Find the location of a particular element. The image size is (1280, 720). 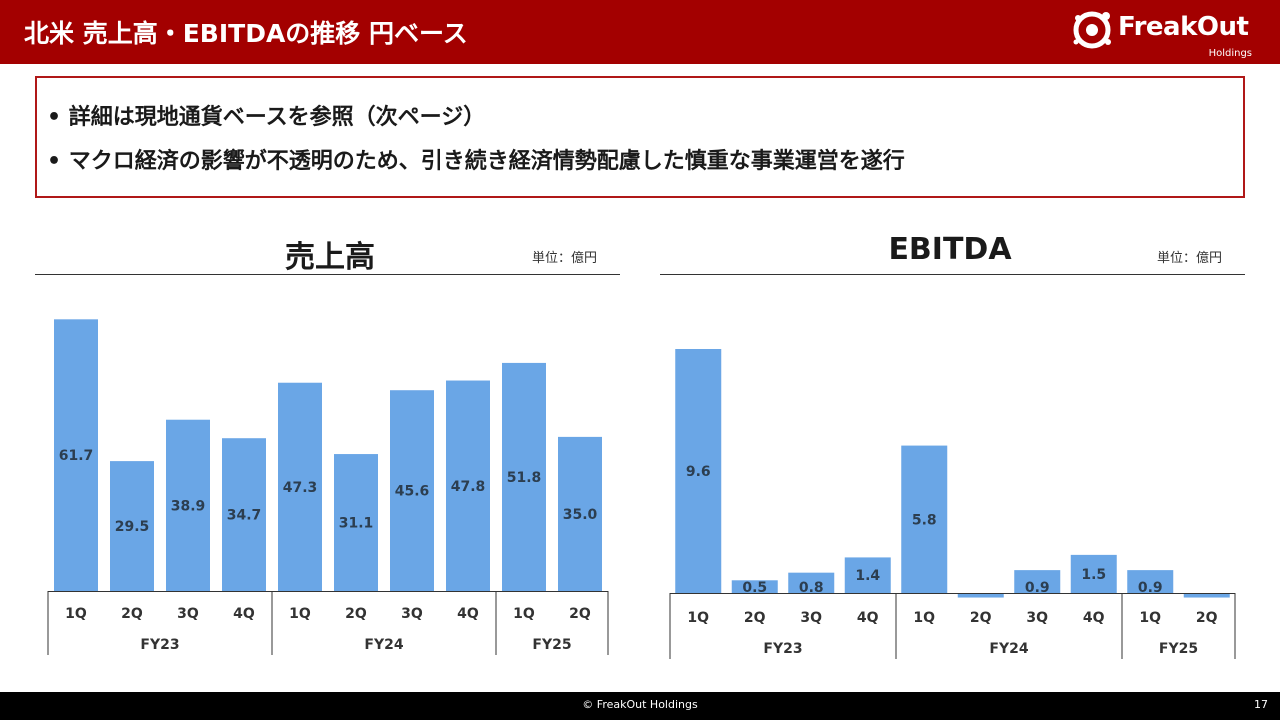

logo-mark-icon is located at coordinates (1092, 30).